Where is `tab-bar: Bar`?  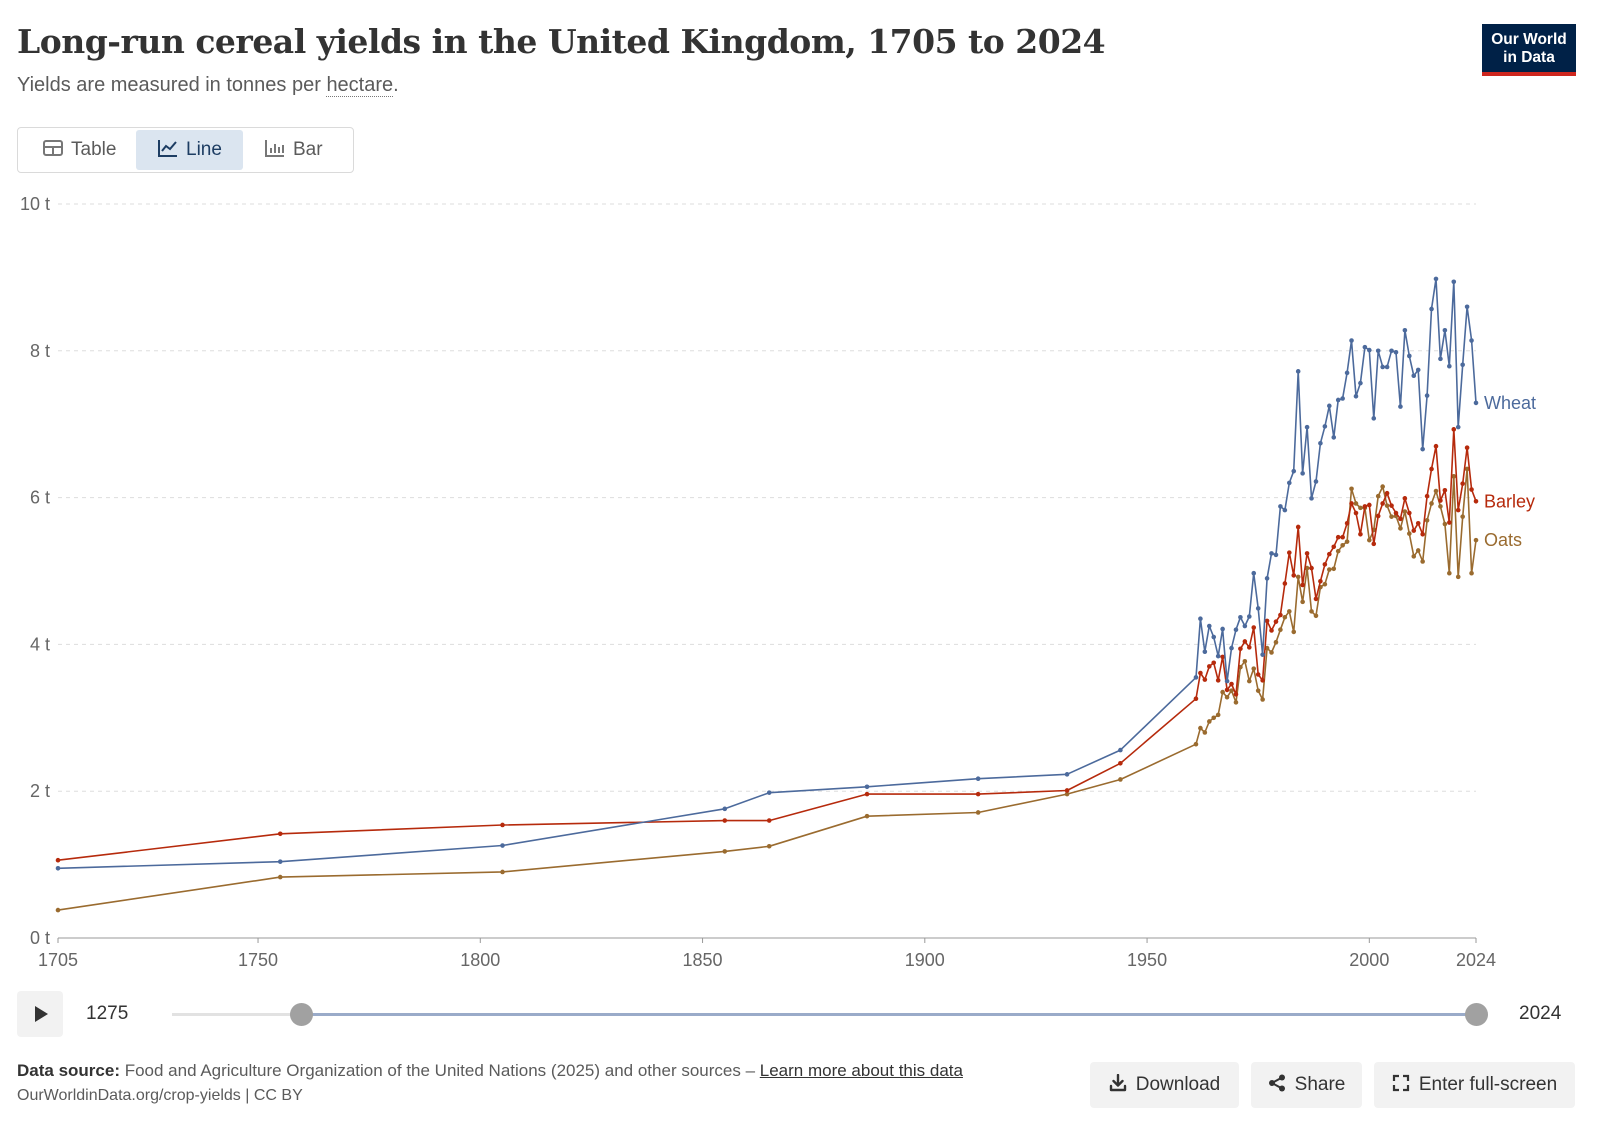 tab-bar: Bar is located at coordinates (296, 150).